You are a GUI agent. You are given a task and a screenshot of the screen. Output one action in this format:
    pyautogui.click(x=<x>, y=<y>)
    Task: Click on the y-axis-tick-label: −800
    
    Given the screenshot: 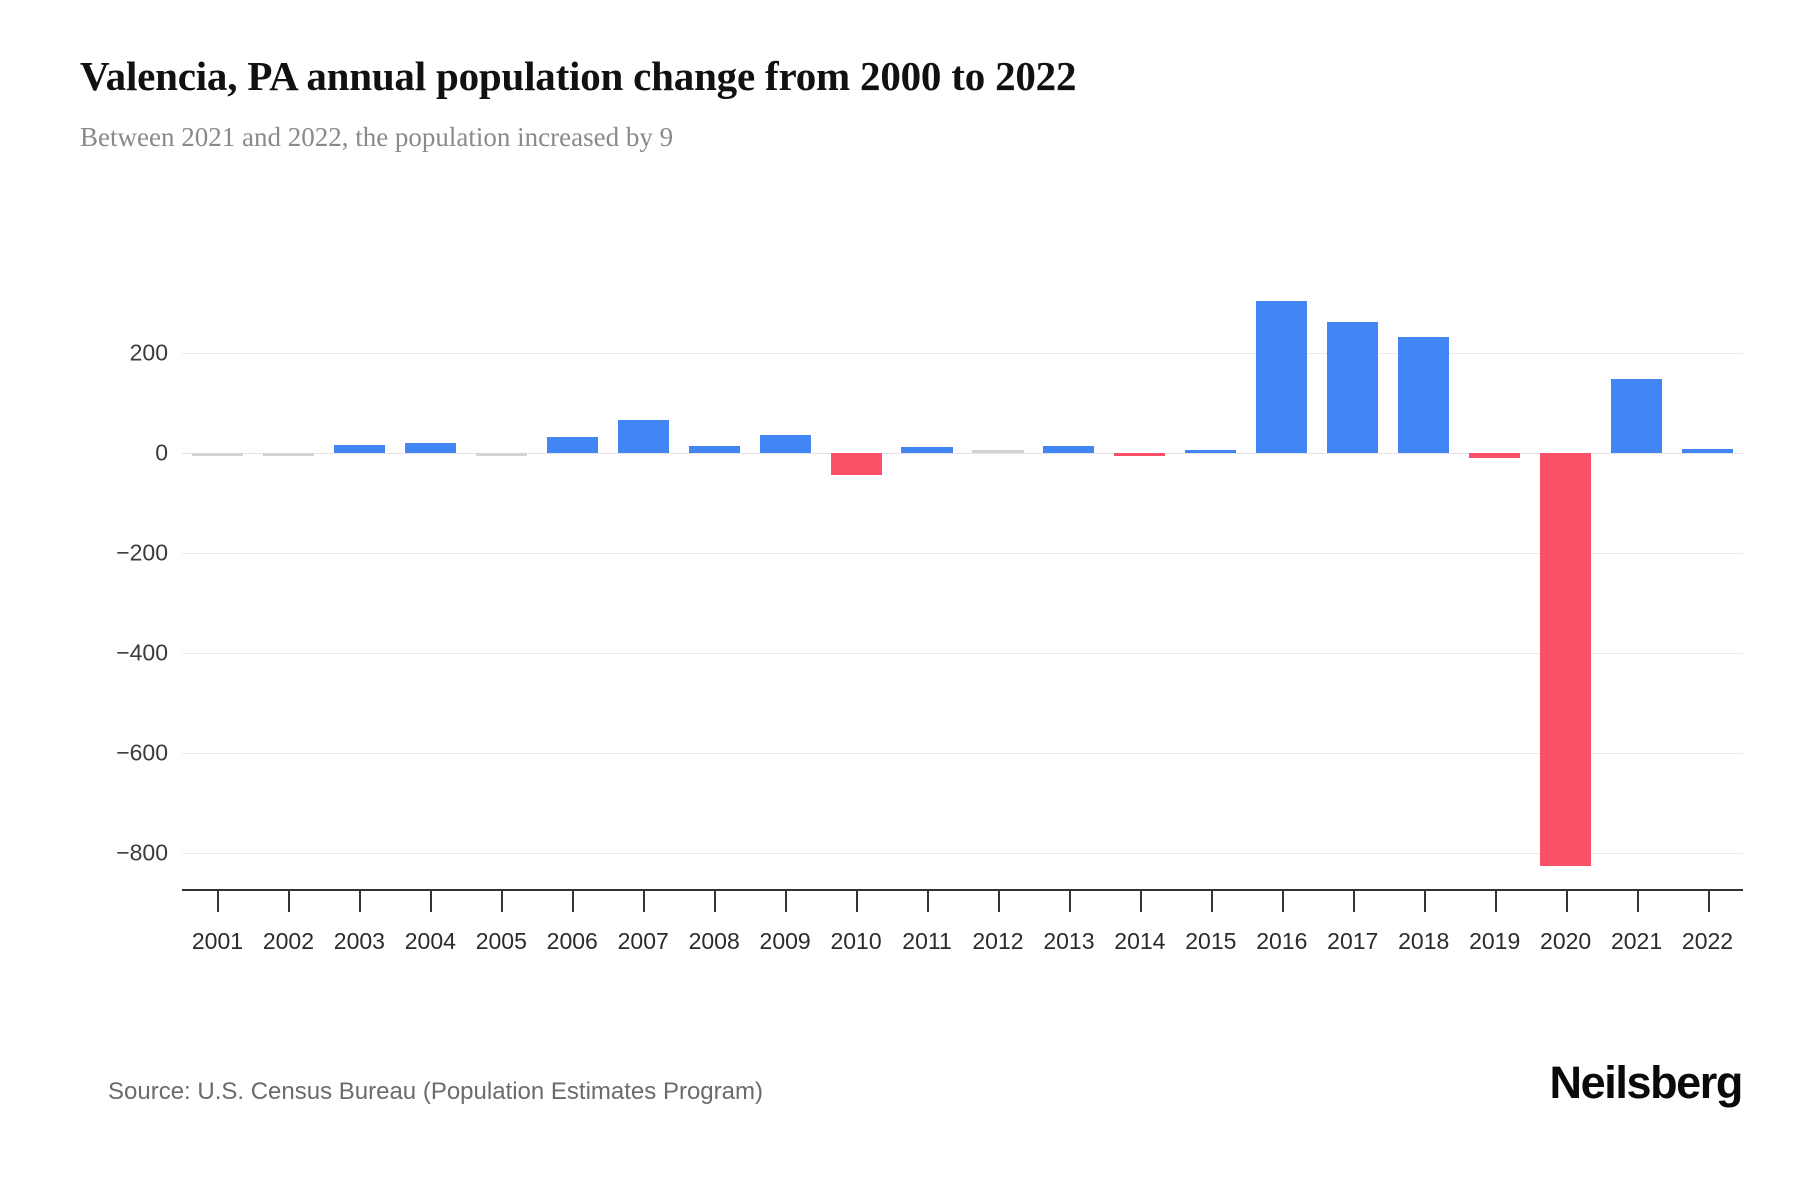 What is the action you would take?
    pyautogui.click(x=142, y=852)
    